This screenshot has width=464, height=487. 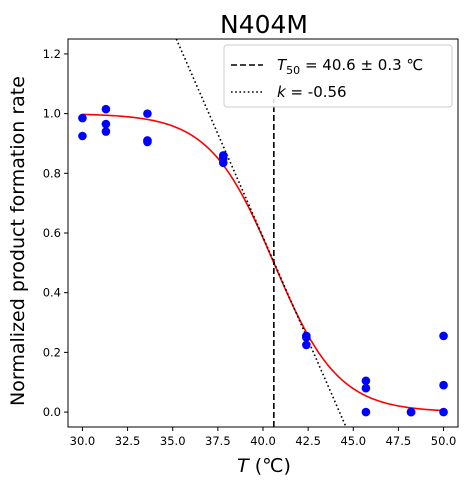 What do you see at coordinates (83, 441) in the screenshot?
I see `x-tick-label: 30.0` at bounding box center [83, 441].